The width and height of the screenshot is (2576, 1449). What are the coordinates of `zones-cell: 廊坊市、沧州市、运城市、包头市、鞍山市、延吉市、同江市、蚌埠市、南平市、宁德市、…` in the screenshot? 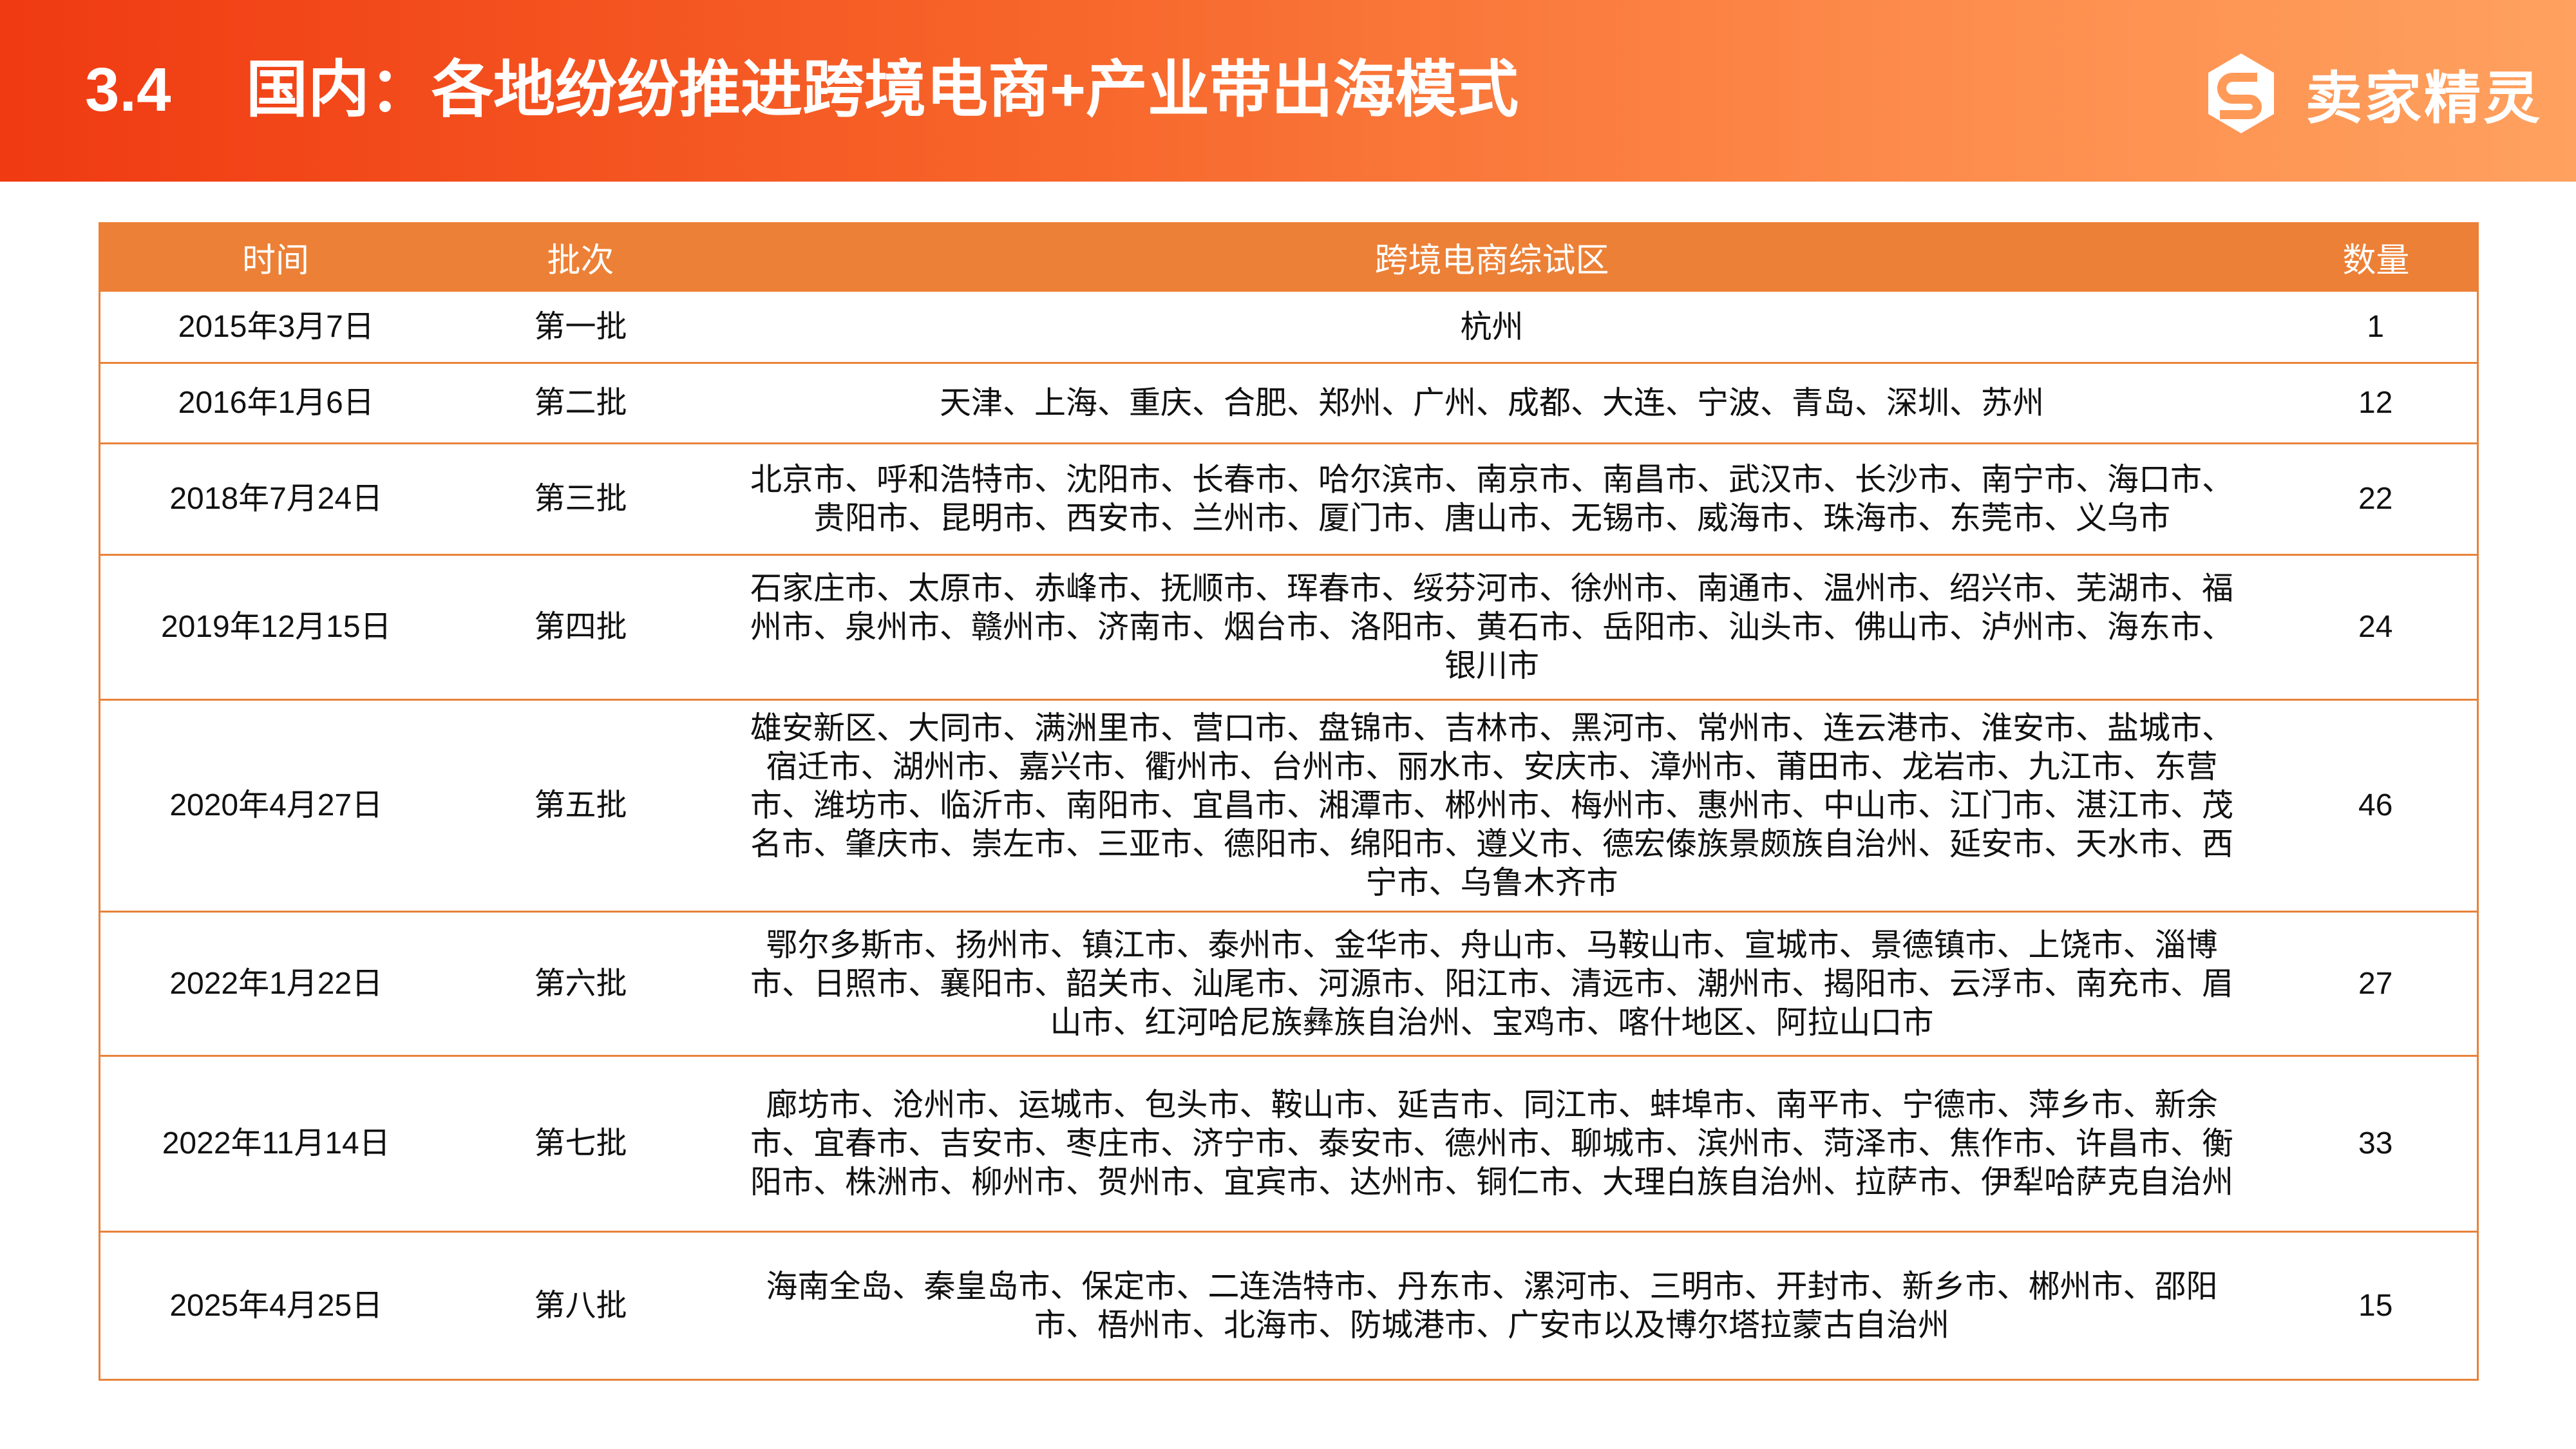 It's located at (1492, 1144).